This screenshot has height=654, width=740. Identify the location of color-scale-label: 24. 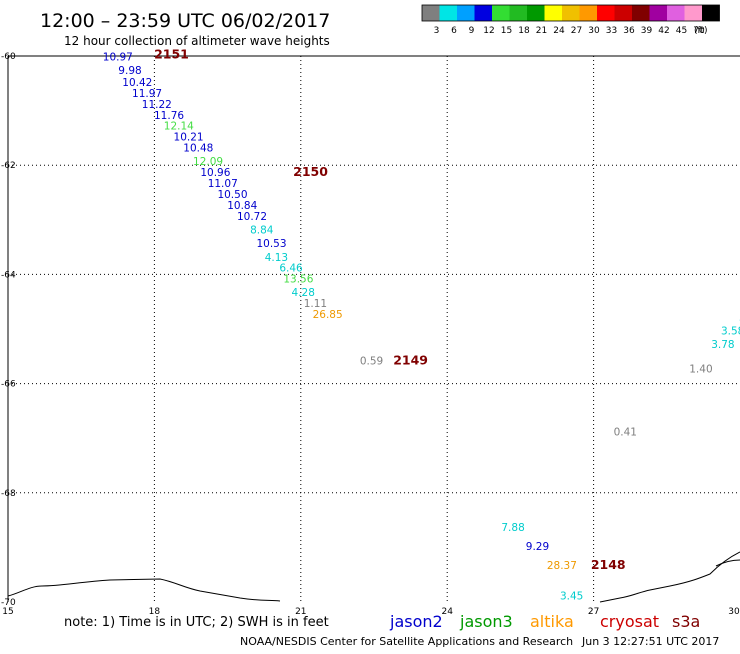
(559, 31).